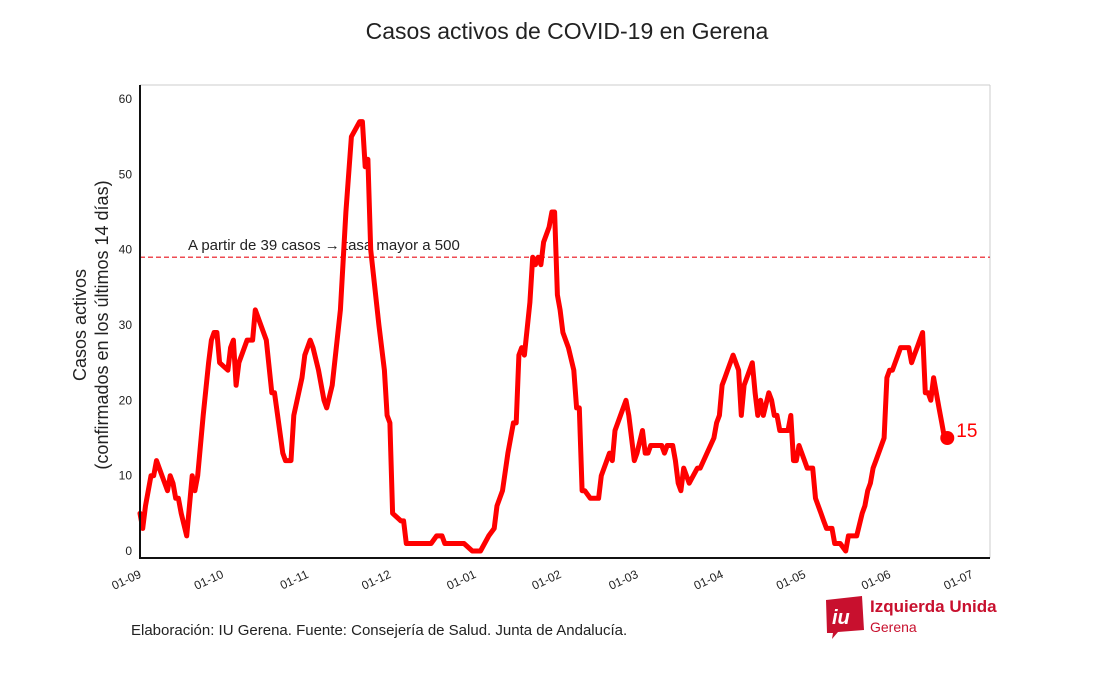 This screenshot has height=700, width=1100. What do you see at coordinates (102, 324) in the screenshot?
I see `y-axis-label-line2: (confirmados en los últimos 14 días)` at bounding box center [102, 324].